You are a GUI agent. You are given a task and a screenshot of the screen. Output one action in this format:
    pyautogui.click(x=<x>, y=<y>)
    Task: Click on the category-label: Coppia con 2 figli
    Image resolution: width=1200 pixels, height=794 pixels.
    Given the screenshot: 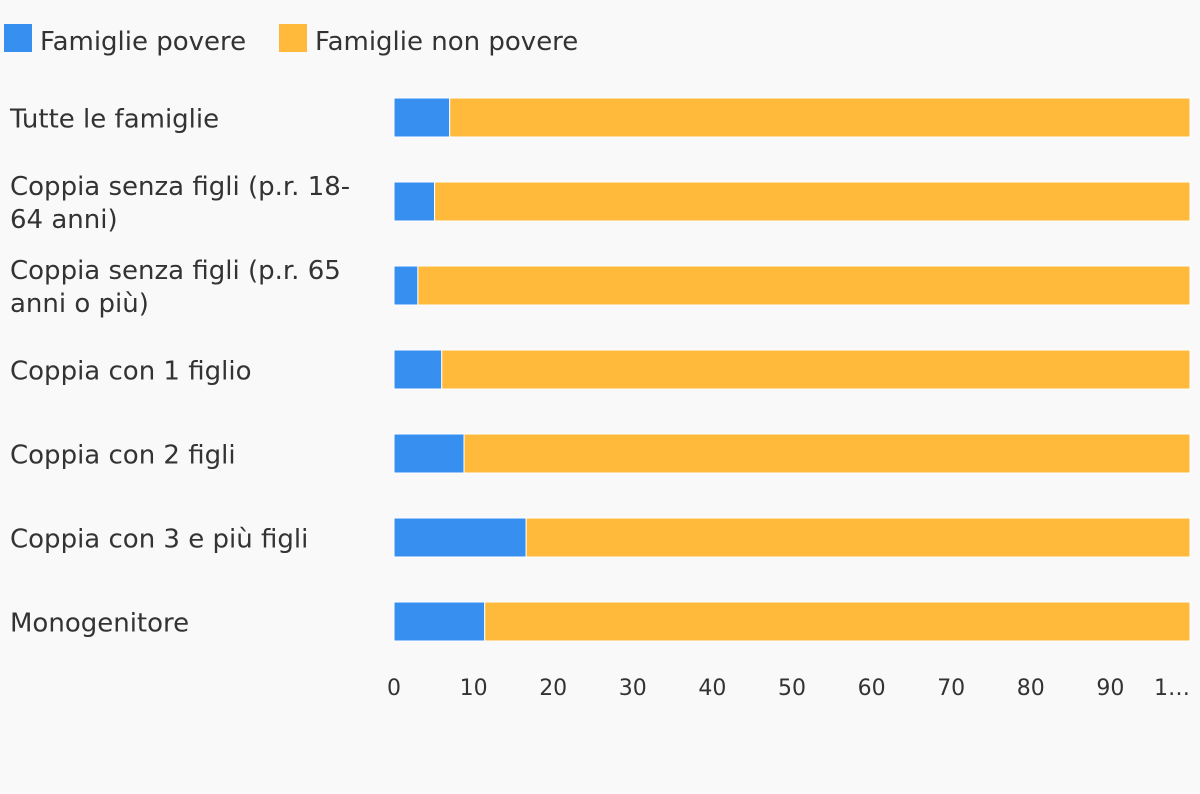 What is the action you would take?
    pyautogui.click(x=123, y=456)
    